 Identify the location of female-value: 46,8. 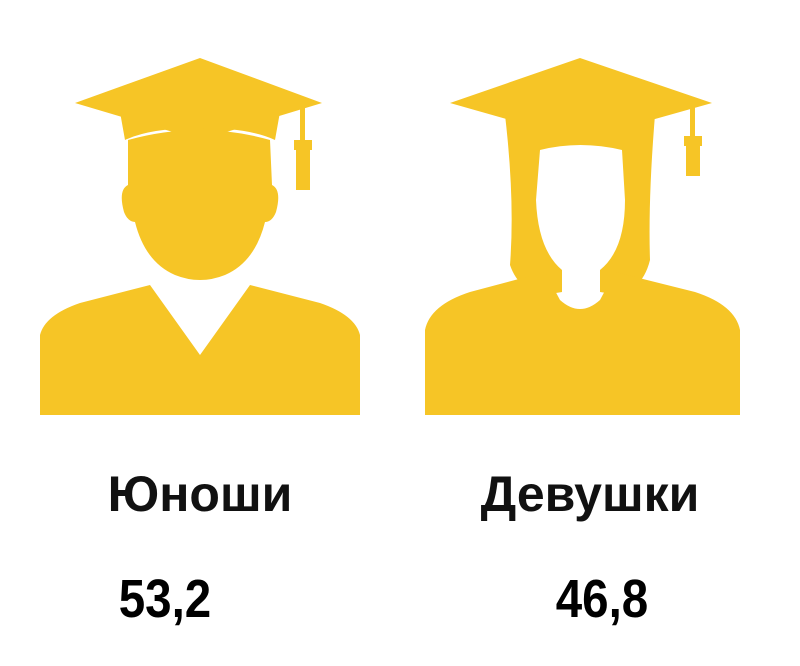
(602, 599).